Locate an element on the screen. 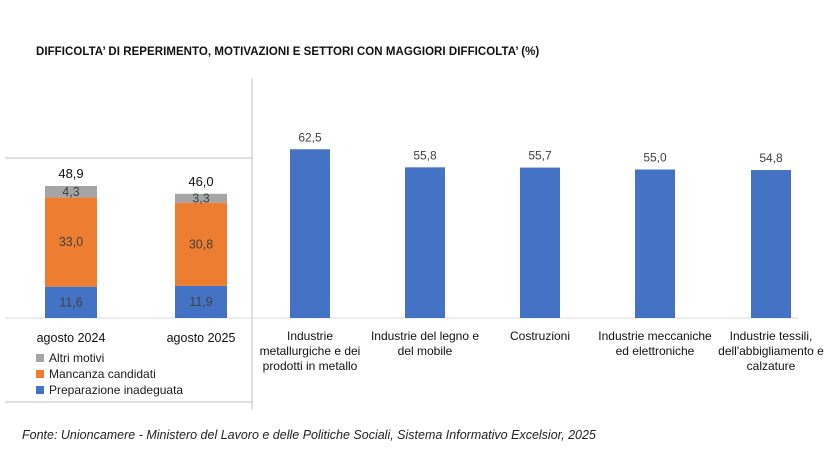  x-tick-label: Industrie is located at coordinates (310, 336).